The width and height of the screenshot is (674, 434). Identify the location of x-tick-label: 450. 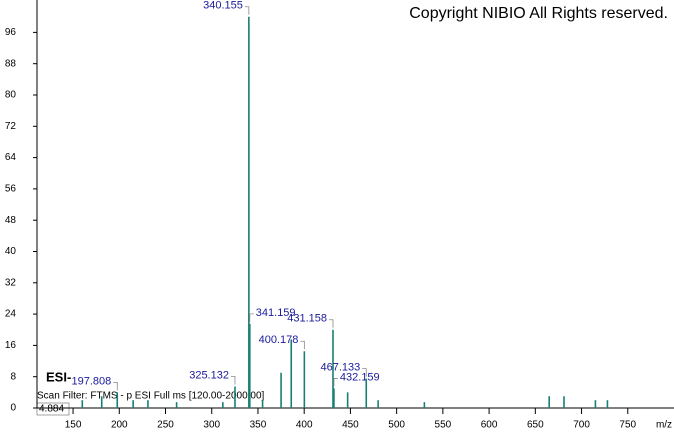
(350, 425).